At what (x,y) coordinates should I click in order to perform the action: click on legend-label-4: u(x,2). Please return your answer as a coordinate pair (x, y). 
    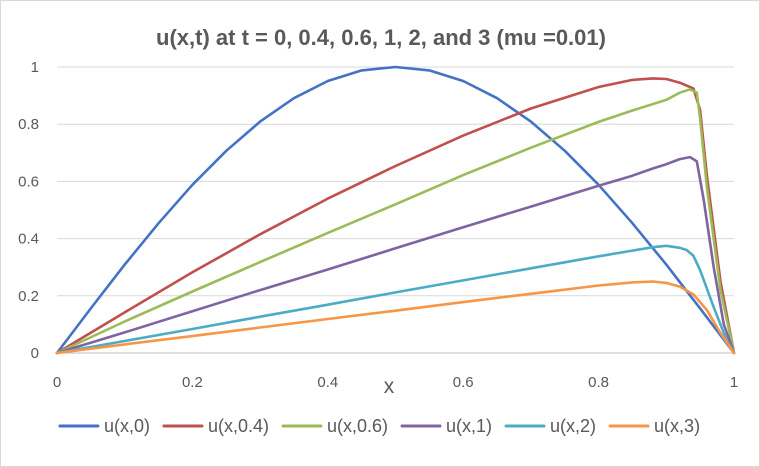
    Looking at the image, I should click on (573, 426).